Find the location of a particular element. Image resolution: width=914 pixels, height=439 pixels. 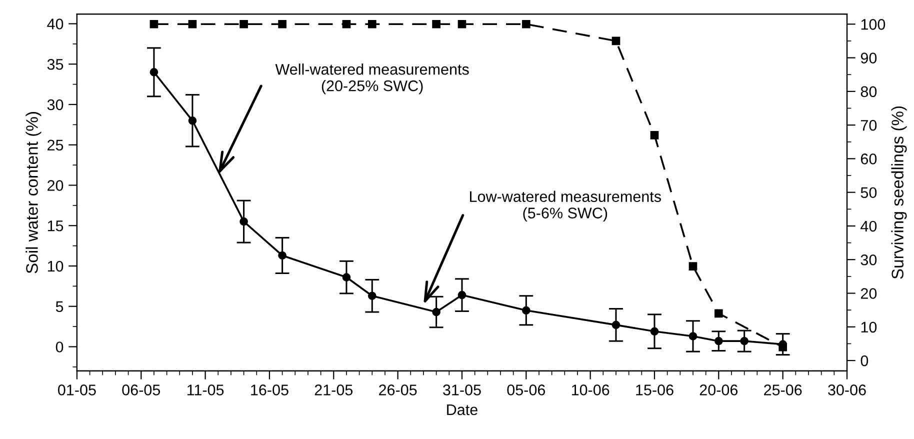

x-tick-label: 25-06 is located at coordinates (783, 390).